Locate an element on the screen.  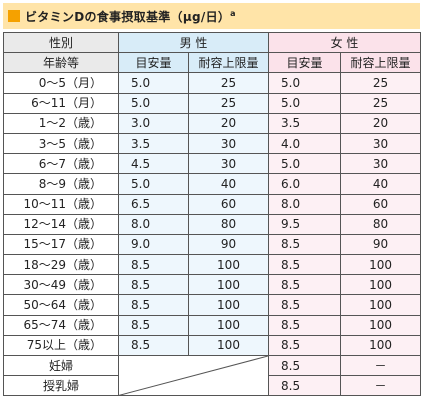
female-upper-cell: 30 is located at coordinates (381, 164).